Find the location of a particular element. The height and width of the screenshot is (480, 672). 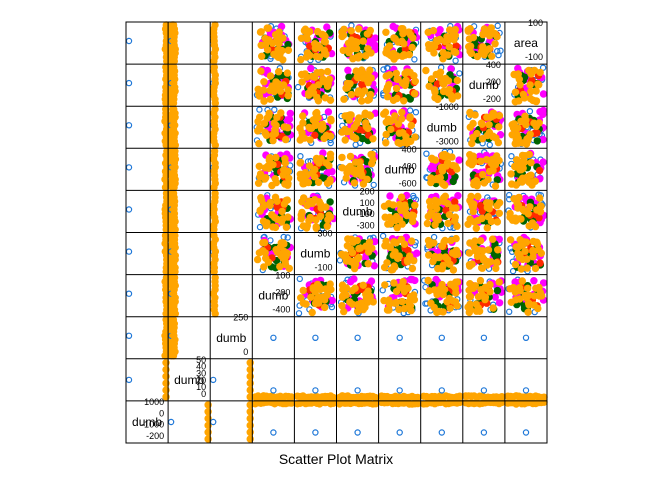

diagonal-tick-label: -400 is located at coordinates (281, 310).